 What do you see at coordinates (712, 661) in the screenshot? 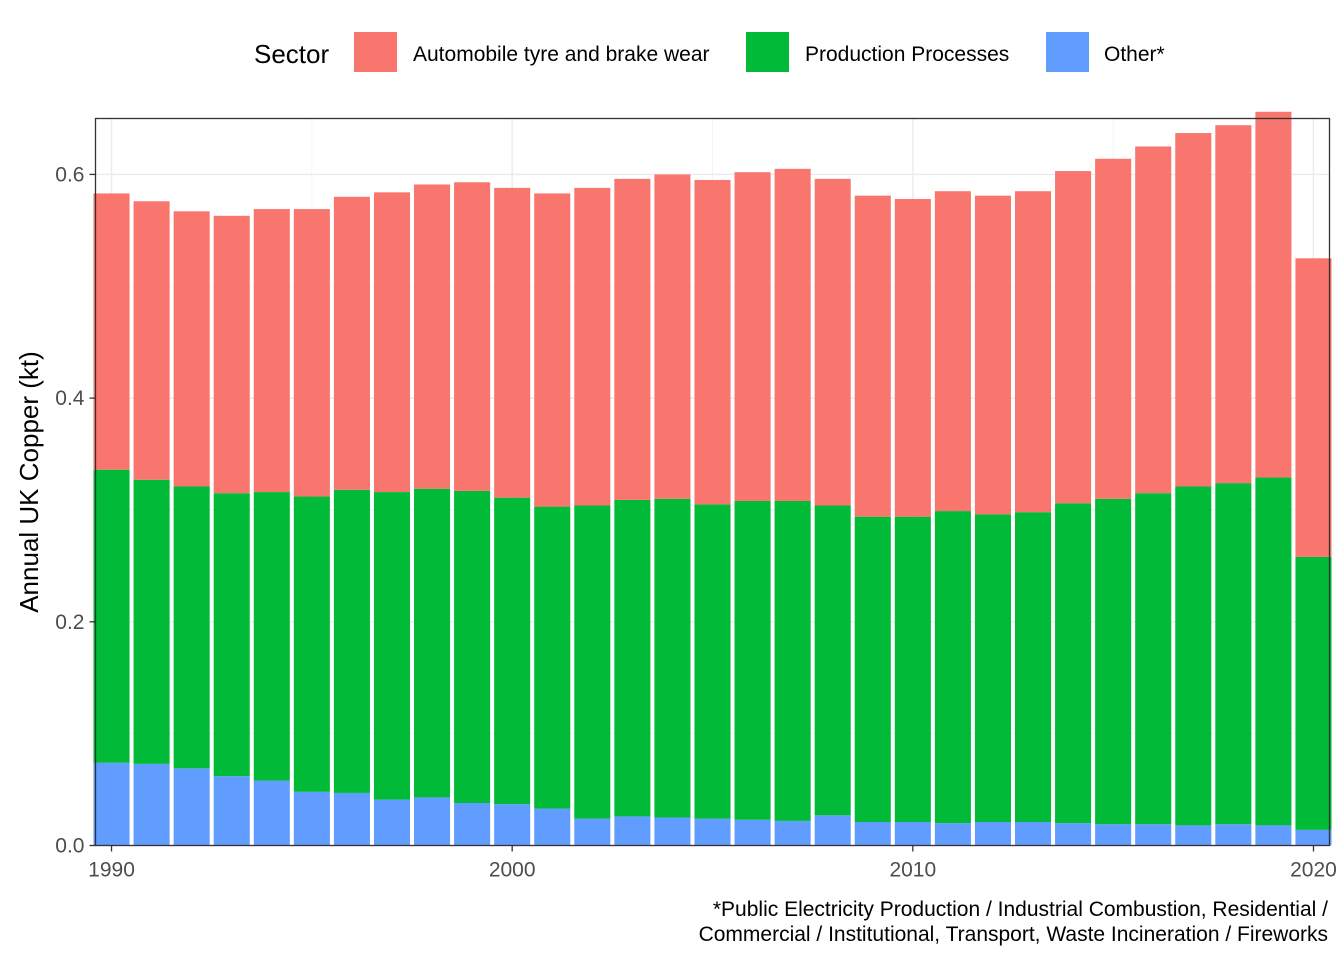
I see `bar-production-processes-2005` at bounding box center [712, 661].